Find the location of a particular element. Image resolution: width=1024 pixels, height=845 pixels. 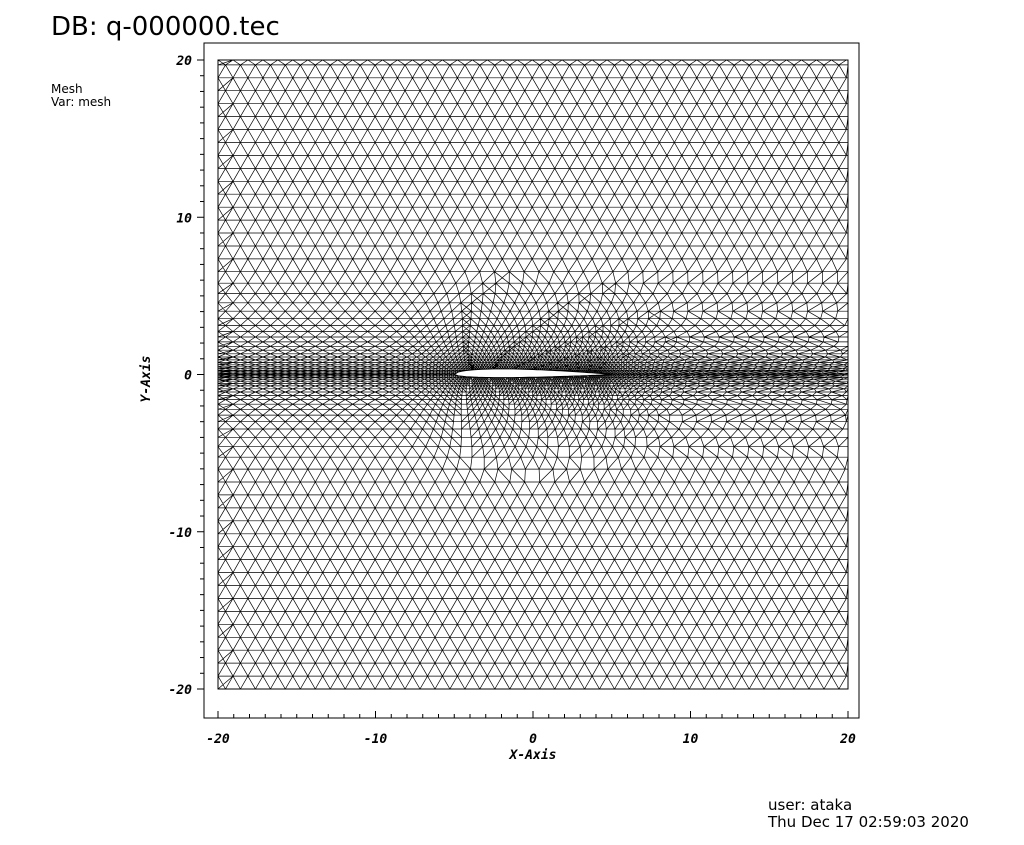

y-axis-title: Y-Axis is located at coordinates (146, 379).